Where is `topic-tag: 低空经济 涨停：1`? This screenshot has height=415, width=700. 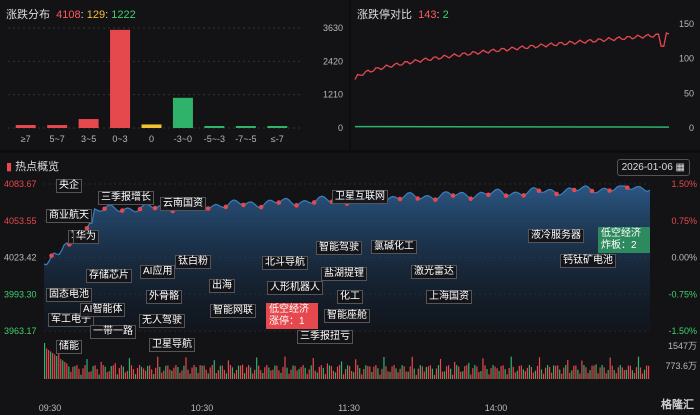
topic-tag: 低空经济 涨停：1 is located at coordinates (292, 316).